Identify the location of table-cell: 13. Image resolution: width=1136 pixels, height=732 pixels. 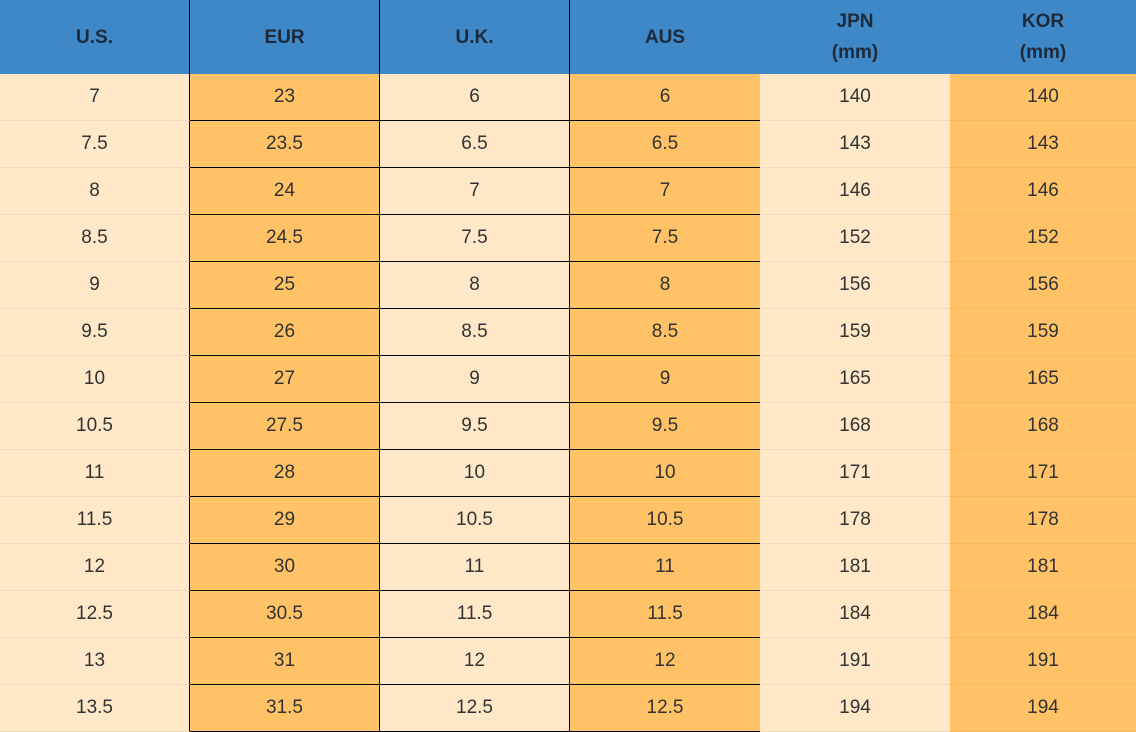
(95, 661).